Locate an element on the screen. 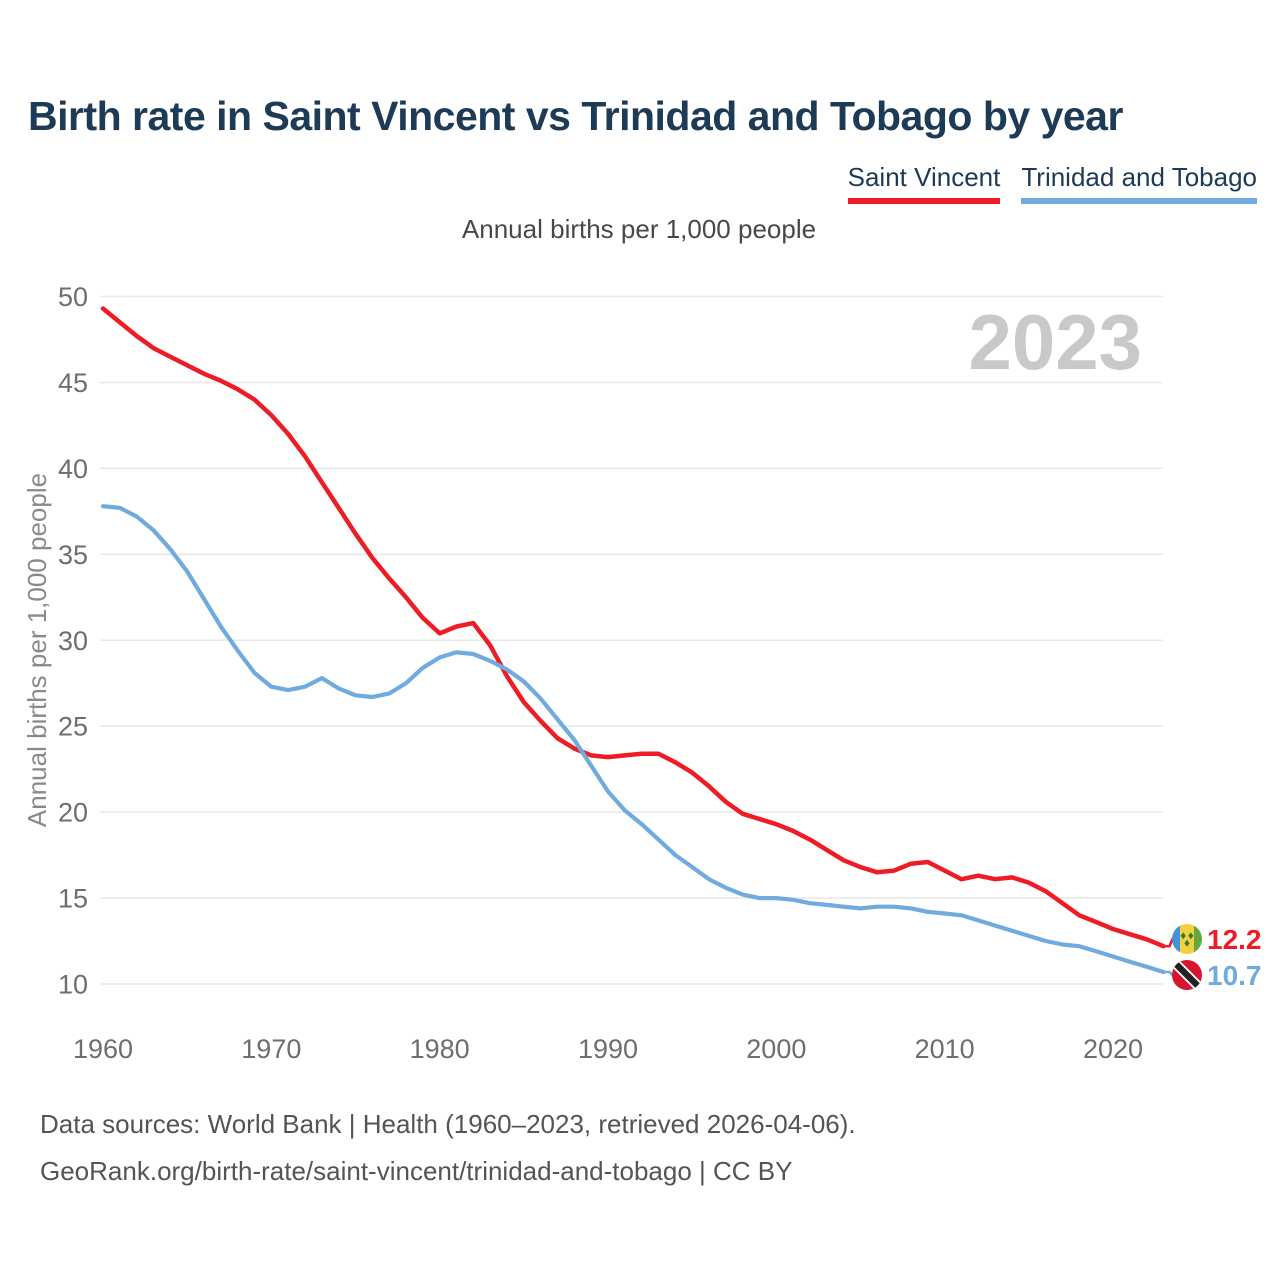 Image resolution: width=1280 pixels, height=1280 pixels. y-tick-label: 30 is located at coordinates (73, 641).